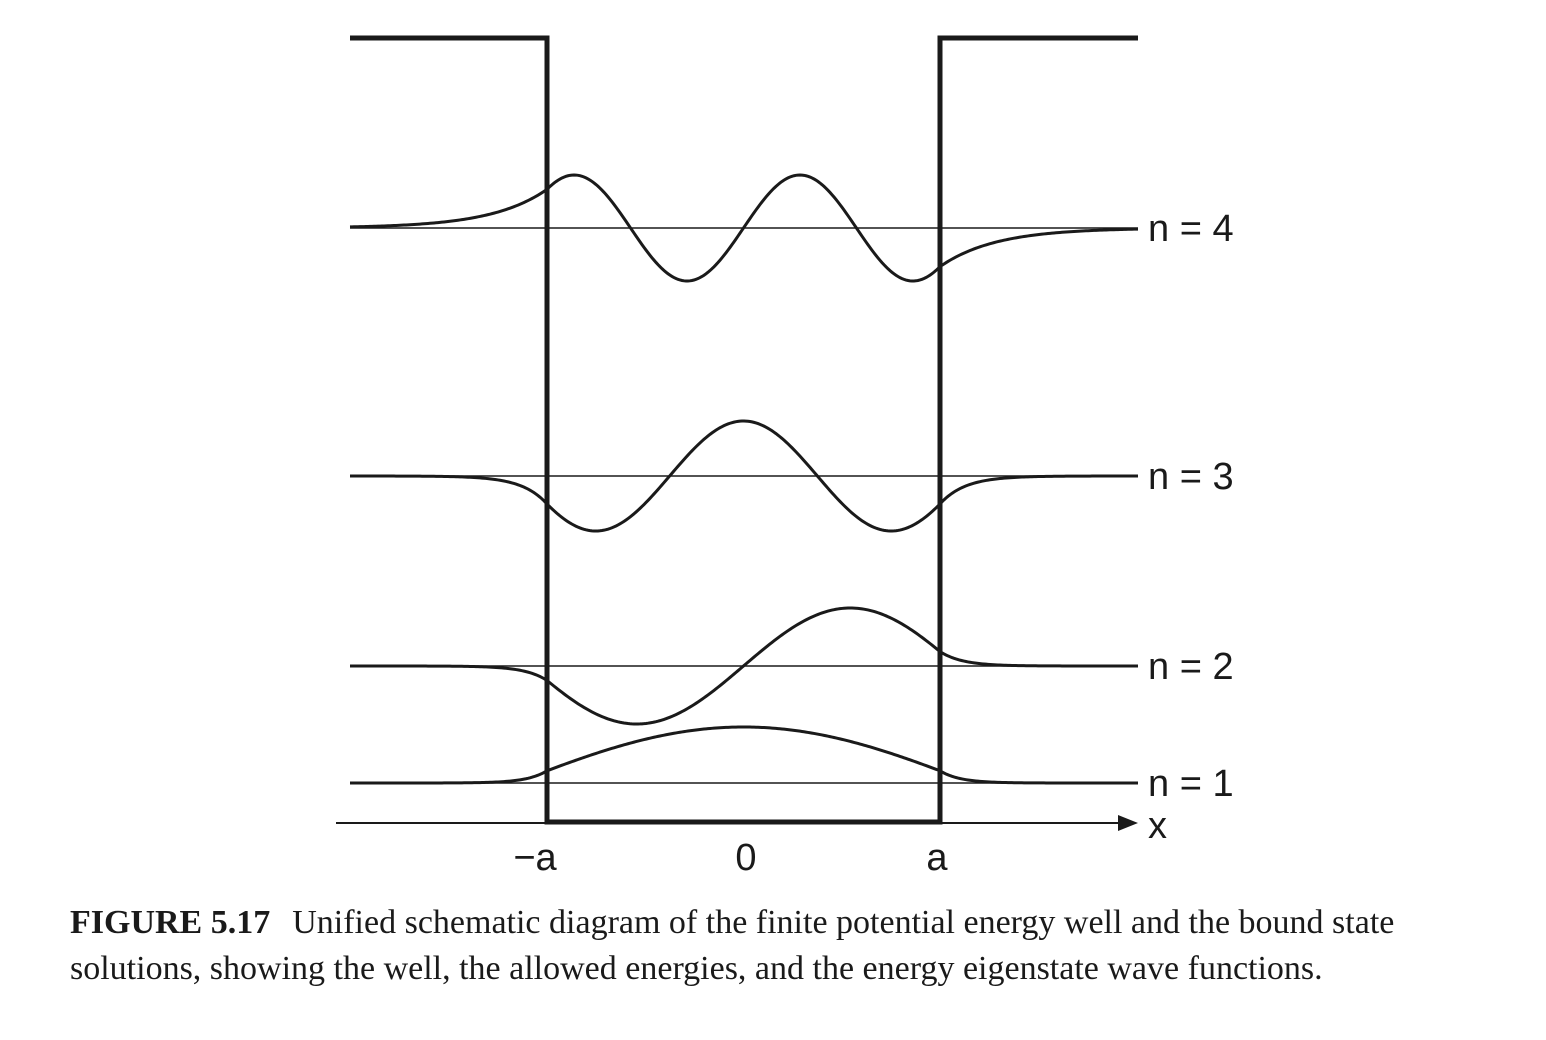  I want to click on x-axis-arrowhead, so click(1128, 823).